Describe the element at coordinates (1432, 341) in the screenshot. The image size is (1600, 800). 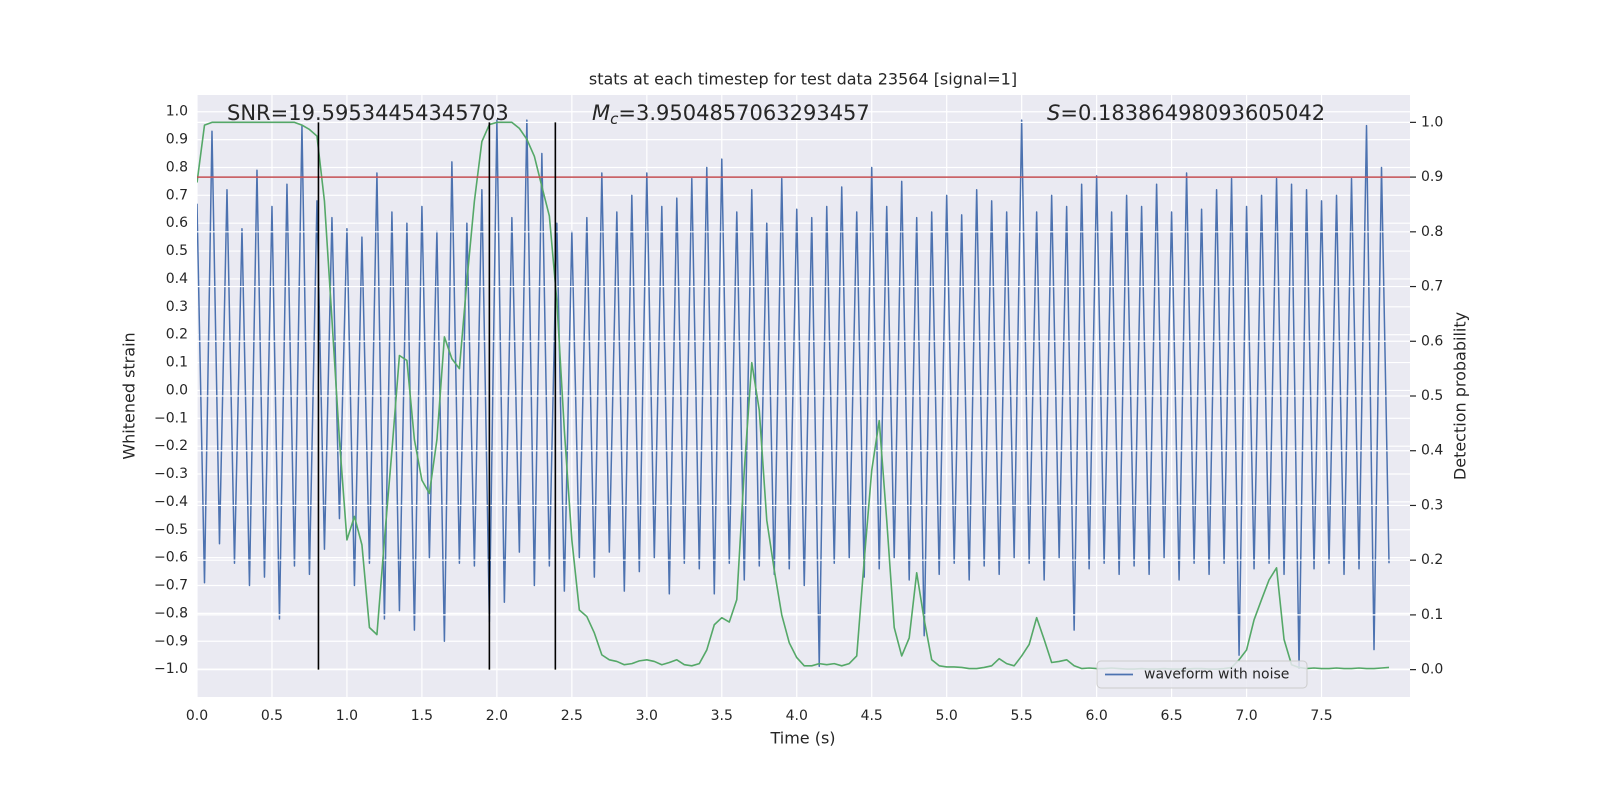
I see `y2-tick-label: 0.6` at that location.